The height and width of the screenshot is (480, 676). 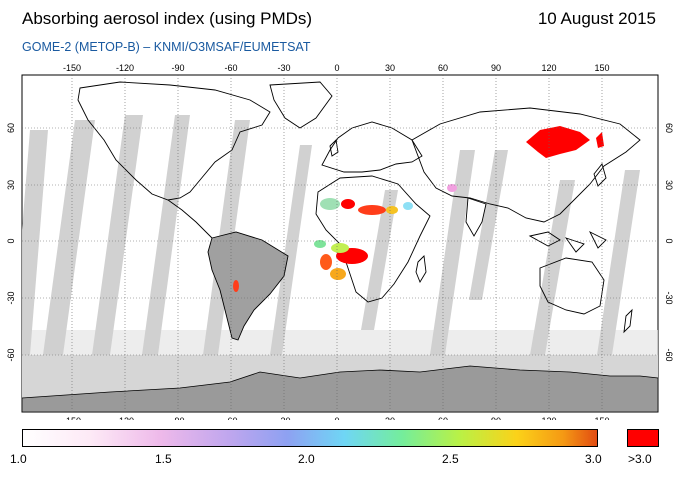 I want to click on lon-tick-bottom: 0, so click(x=336, y=418).